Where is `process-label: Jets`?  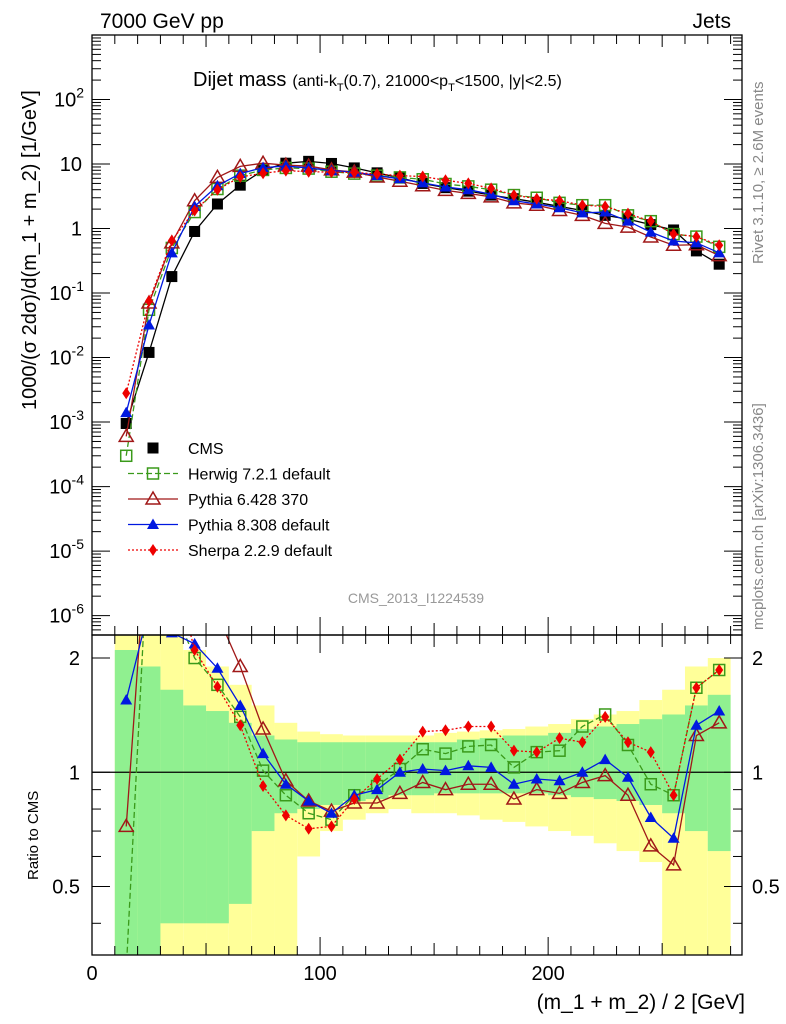
process-label: Jets is located at coordinates (711, 21).